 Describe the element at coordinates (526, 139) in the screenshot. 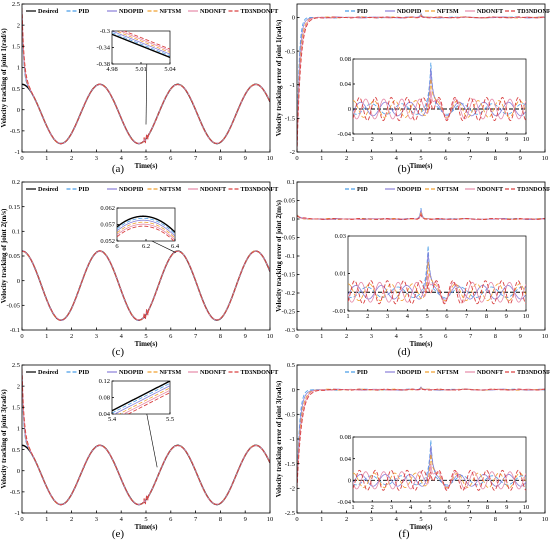

I see `inset-x-tick-label: 10` at that location.